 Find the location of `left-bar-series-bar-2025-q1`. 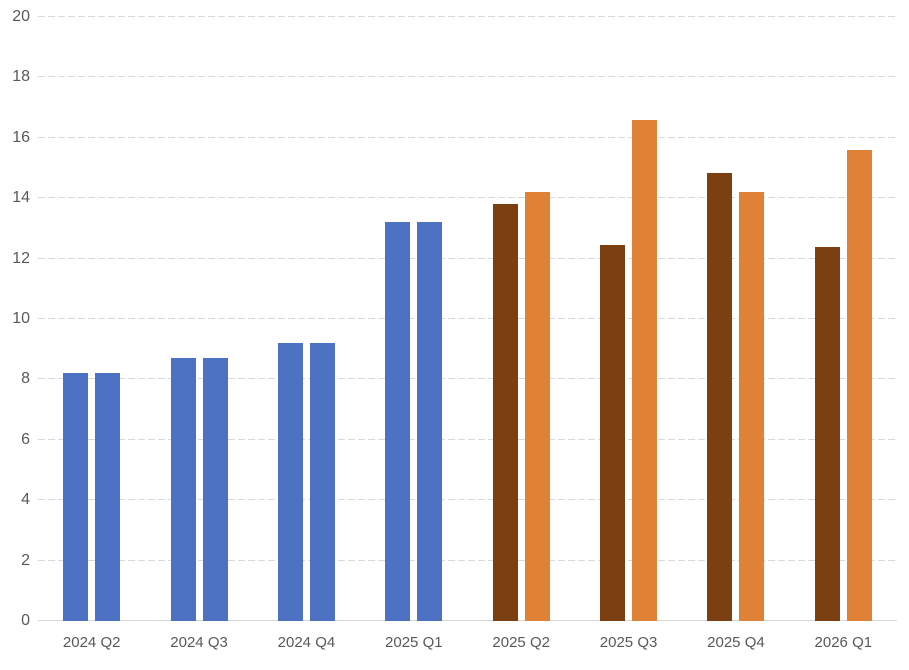

left-bar-series-bar-2025-q1 is located at coordinates (398, 421).